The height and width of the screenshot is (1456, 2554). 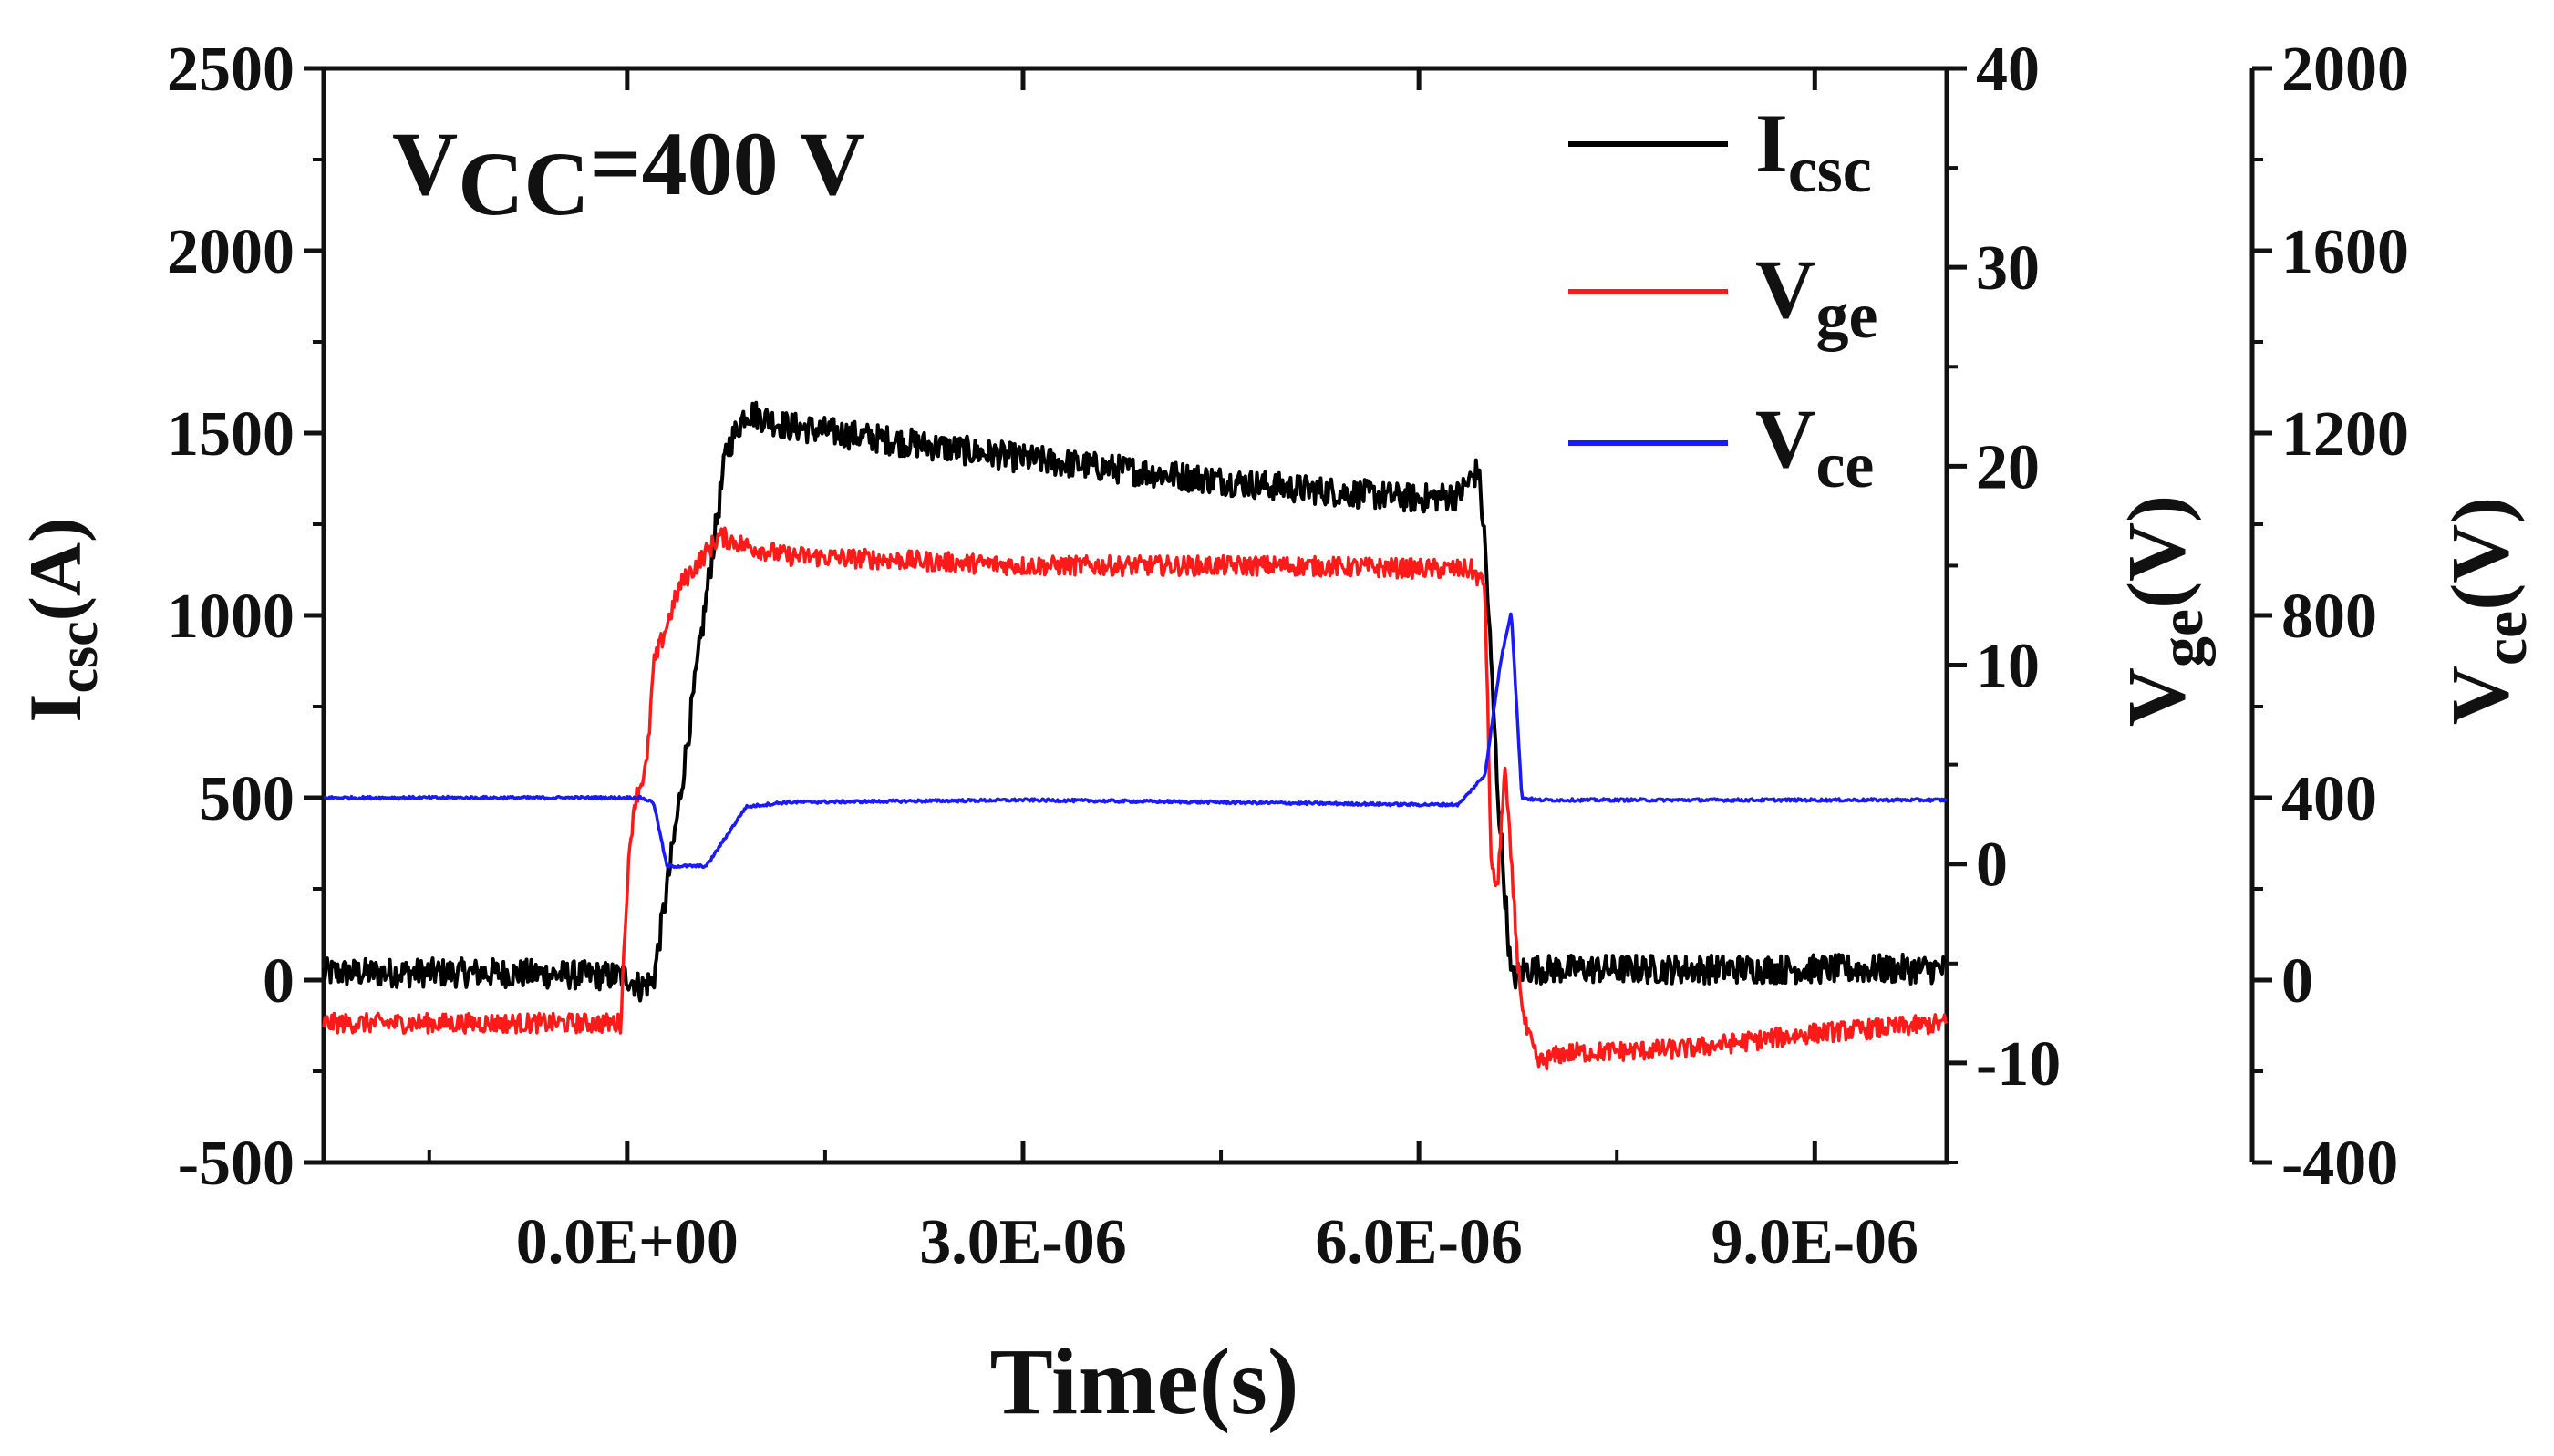 I want to click on y-tick-label-vce: 1600, so click(x=2345, y=252).